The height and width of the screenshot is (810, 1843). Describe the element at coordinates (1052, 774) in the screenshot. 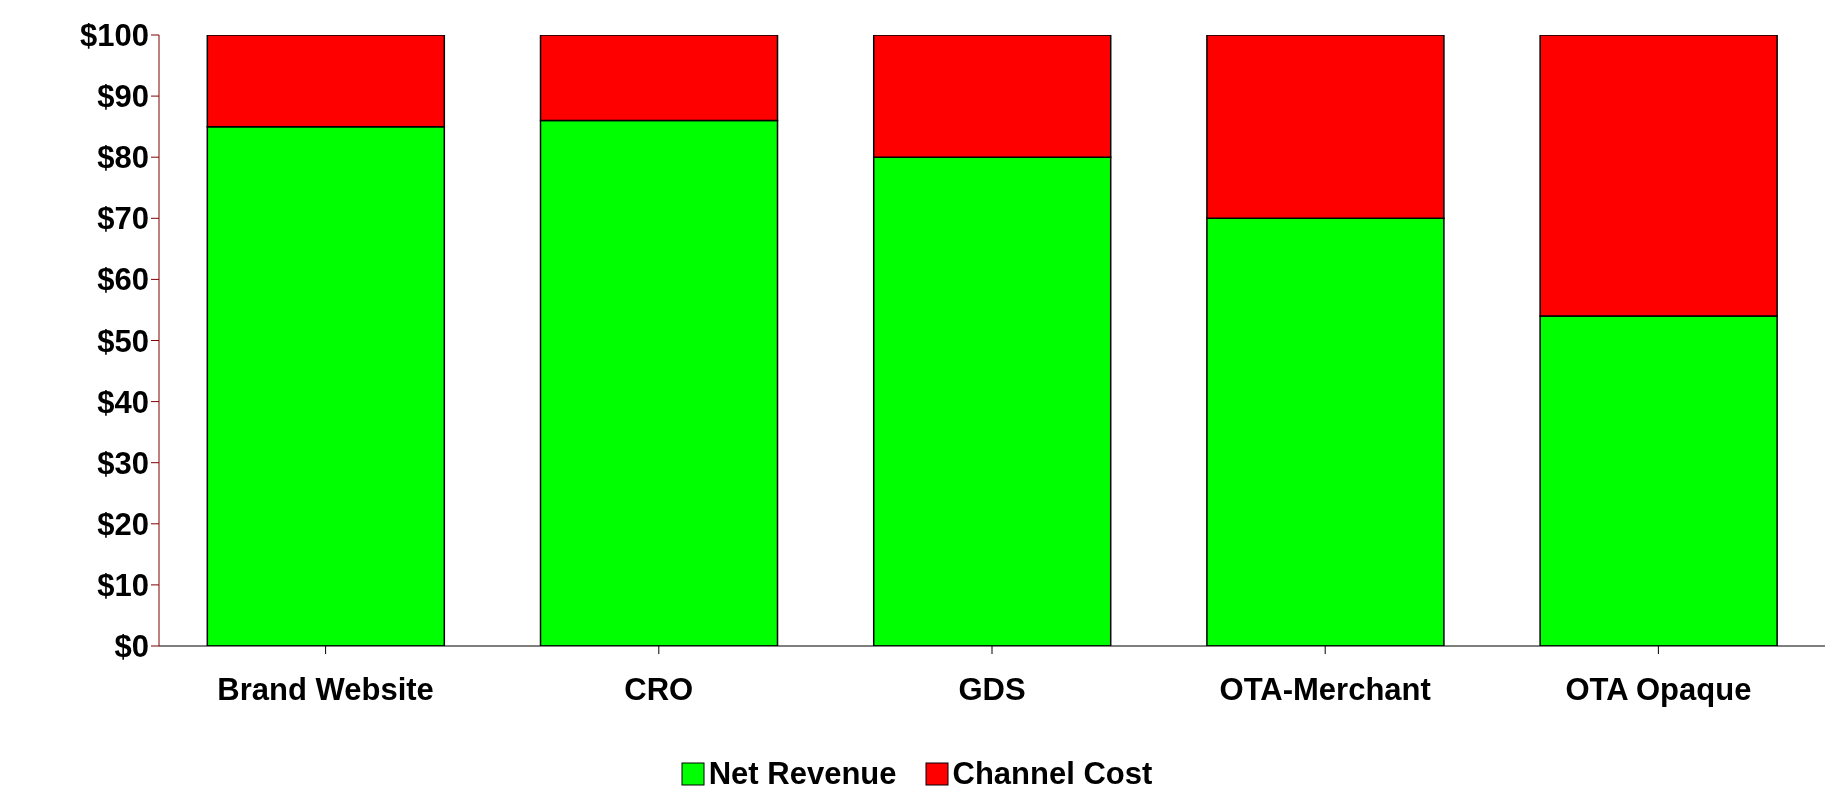

I see `legend-label: Channel Cost` at that location.